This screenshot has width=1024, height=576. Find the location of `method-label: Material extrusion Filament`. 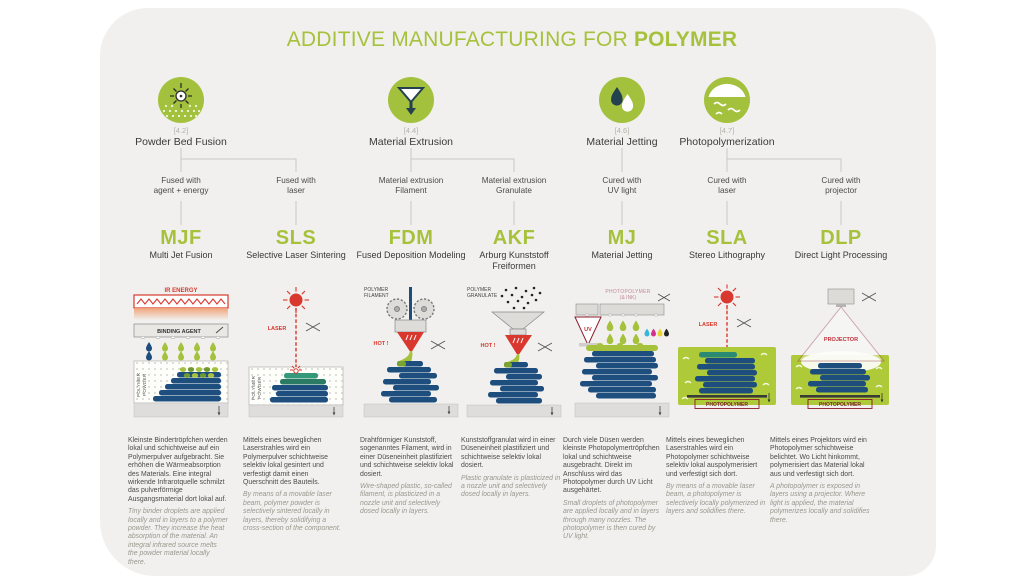

method-label: Material extrusion Filament is located at coordinates (411, 185).